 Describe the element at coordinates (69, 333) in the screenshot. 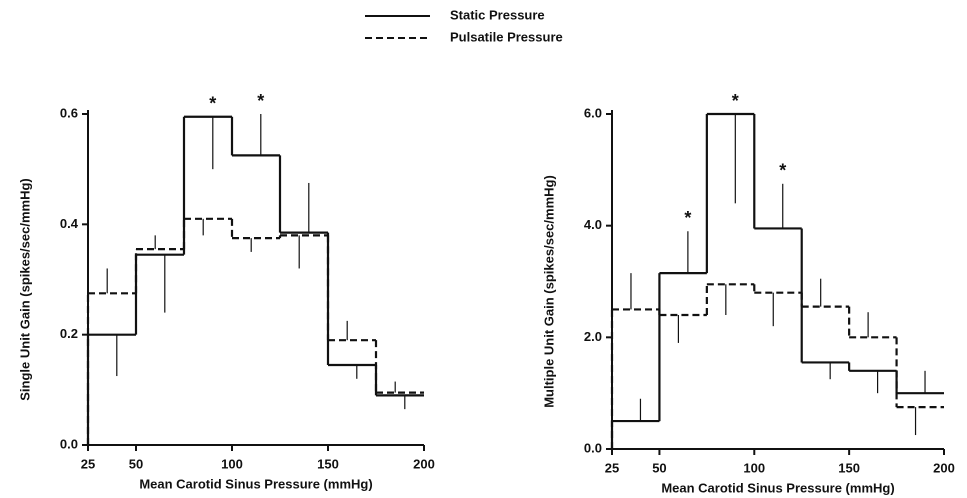

I see `y-tick-label: 0.2` at that location.